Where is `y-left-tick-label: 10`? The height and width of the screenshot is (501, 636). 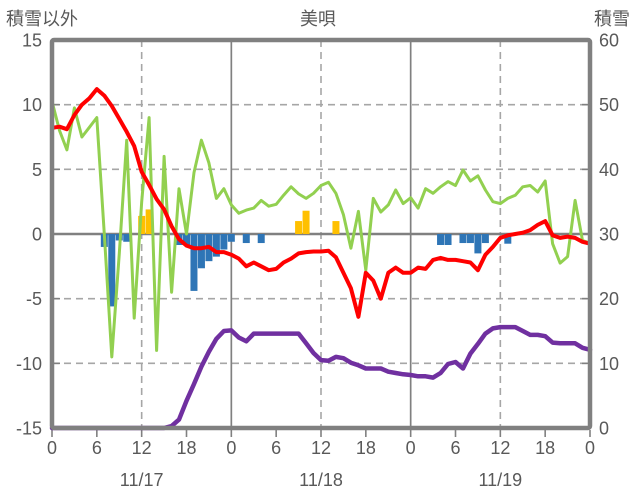 y-left-tick-label: 10 is located at coordinates (32, 105).